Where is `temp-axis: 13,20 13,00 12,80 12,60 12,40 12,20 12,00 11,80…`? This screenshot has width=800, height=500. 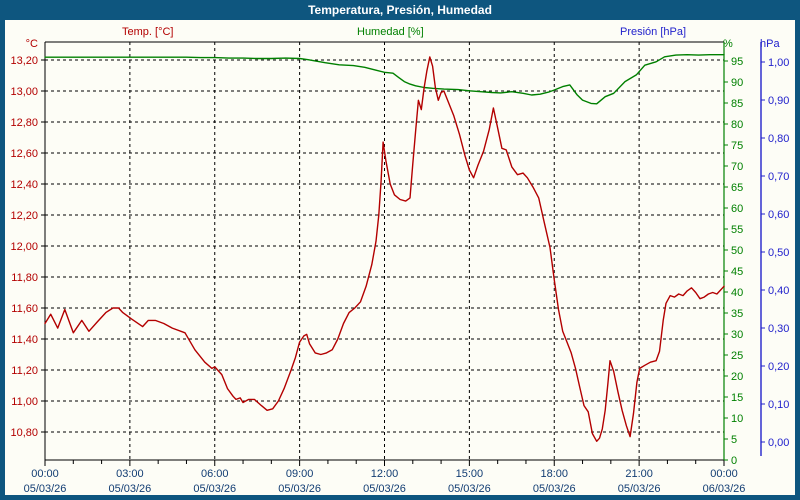
temp-axis: 13,20 13,00 12,80 12,60 12,40 12,20 12,00 11,80… is located at coordinates (27, 247).